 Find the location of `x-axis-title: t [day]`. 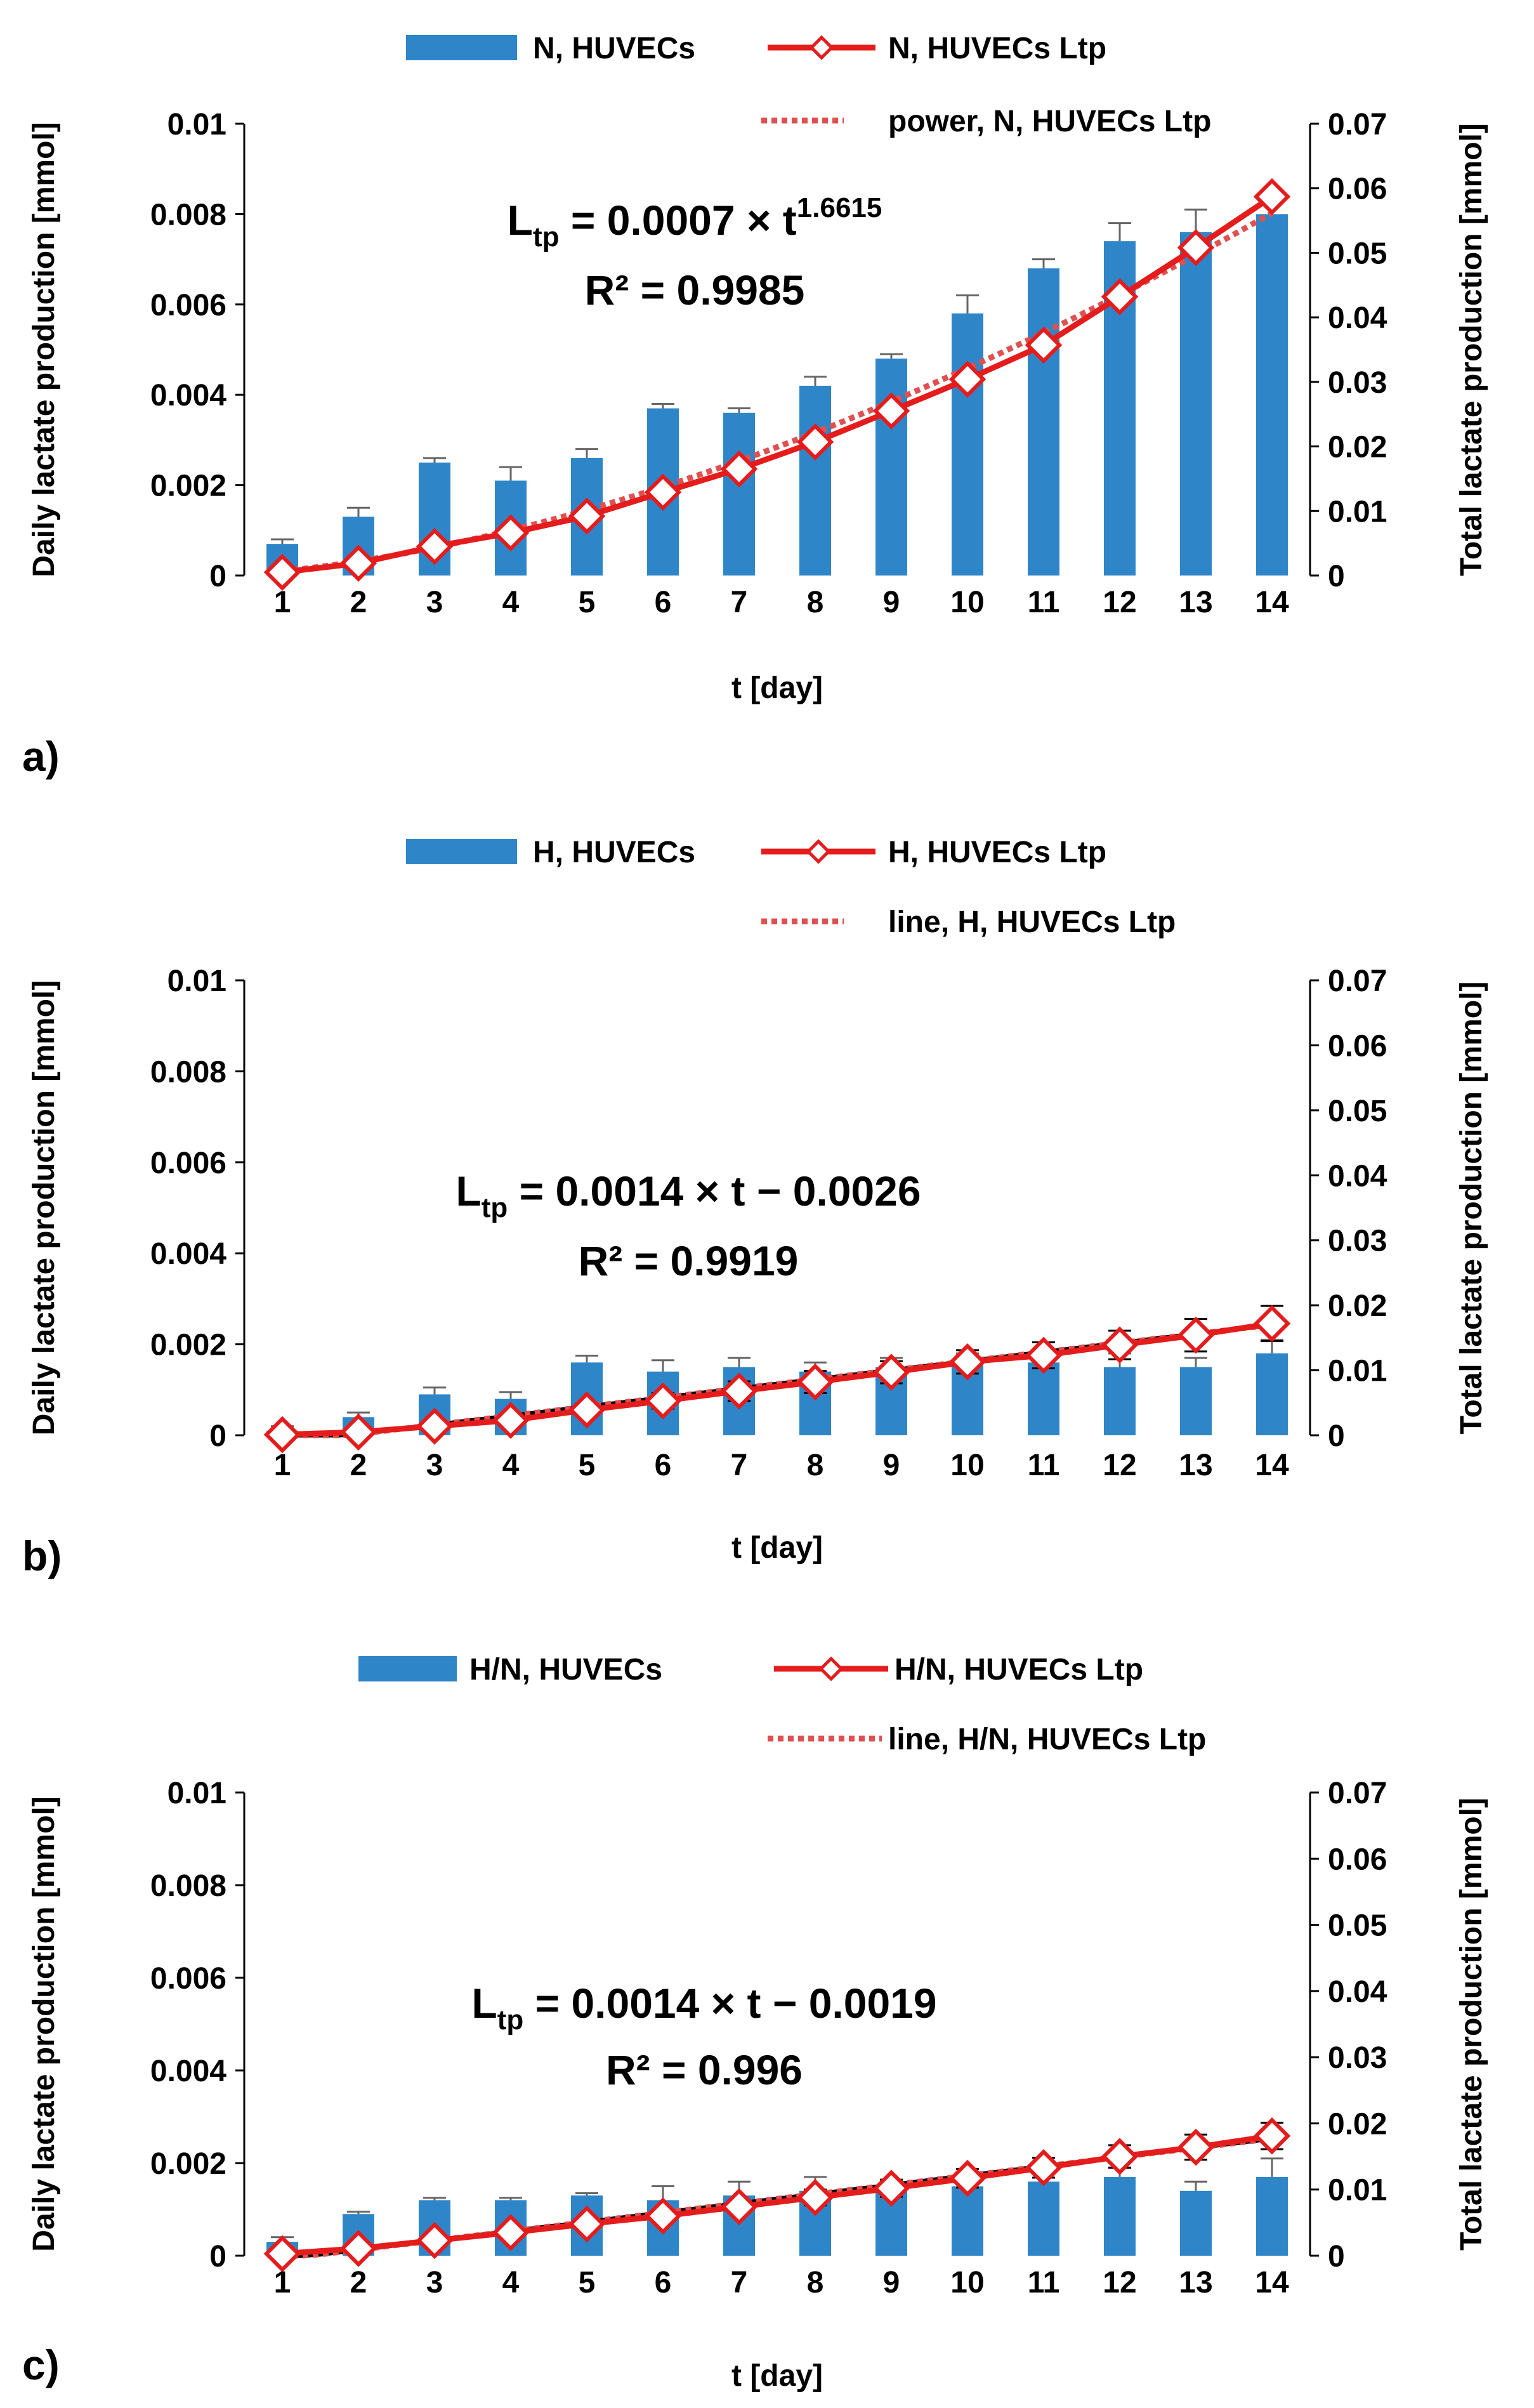

x-axis-title: t [day] is located at coordinates (777, 2376).